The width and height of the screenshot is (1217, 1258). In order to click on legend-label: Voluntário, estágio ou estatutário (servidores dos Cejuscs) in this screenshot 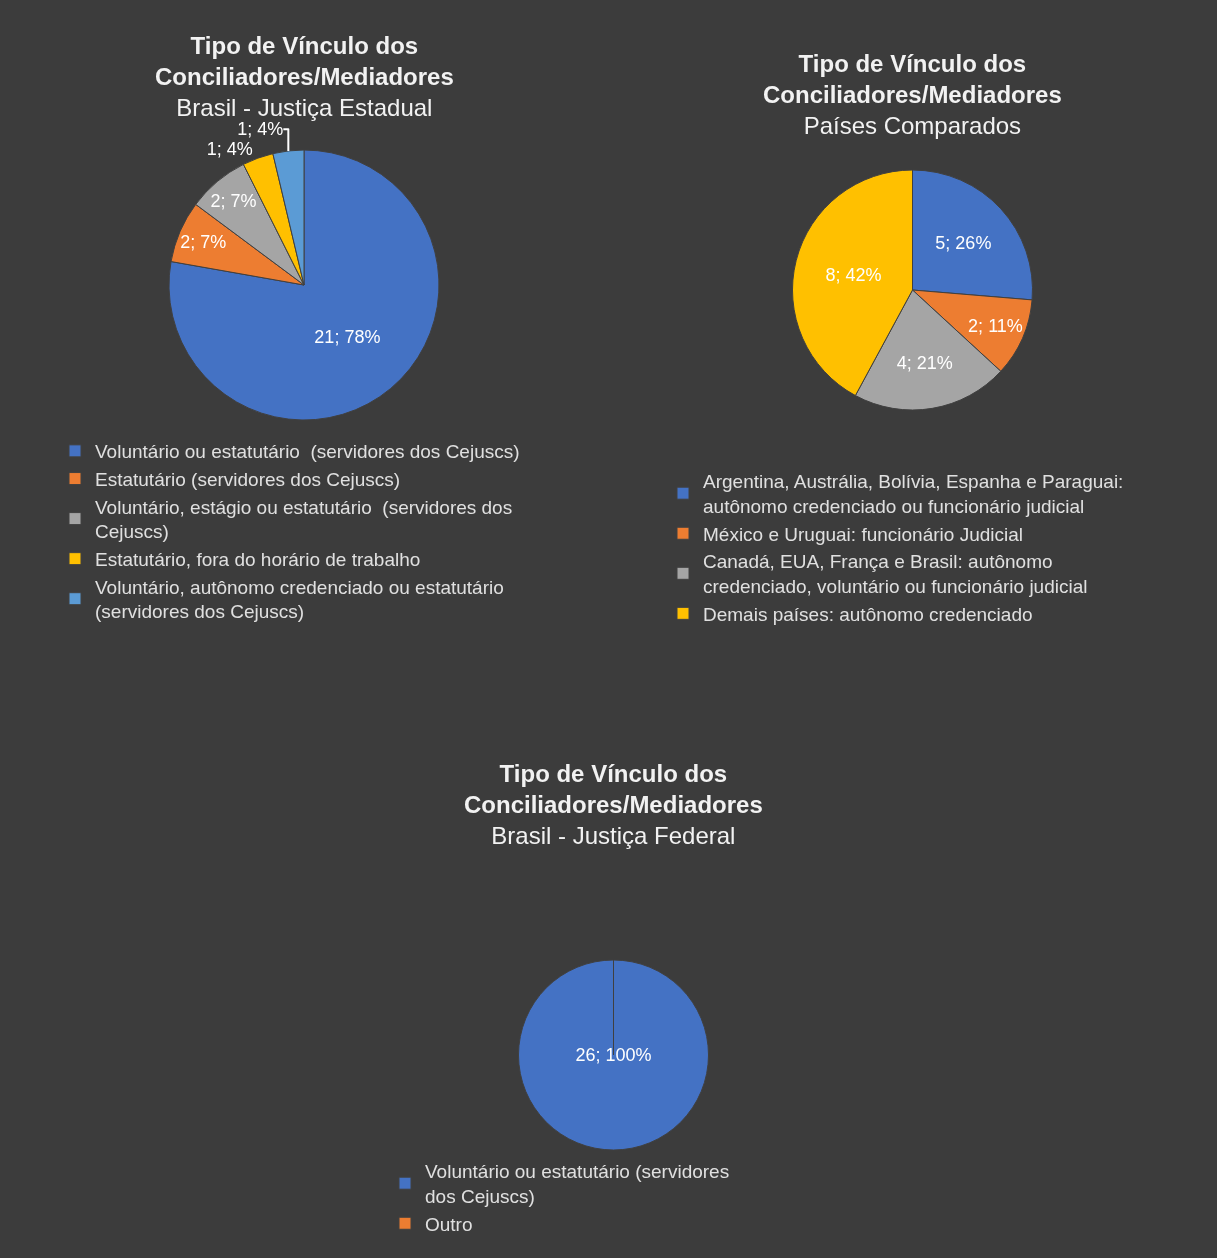, I will do `click(304, 519)`.